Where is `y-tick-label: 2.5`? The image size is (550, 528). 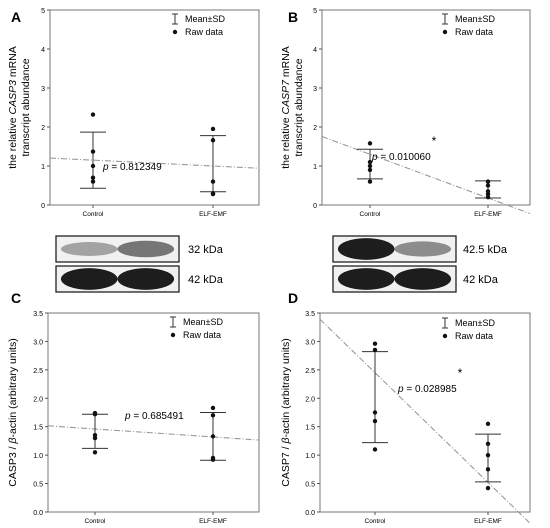
y-tick-label: 2.5 is located at coordinates (38, 371).